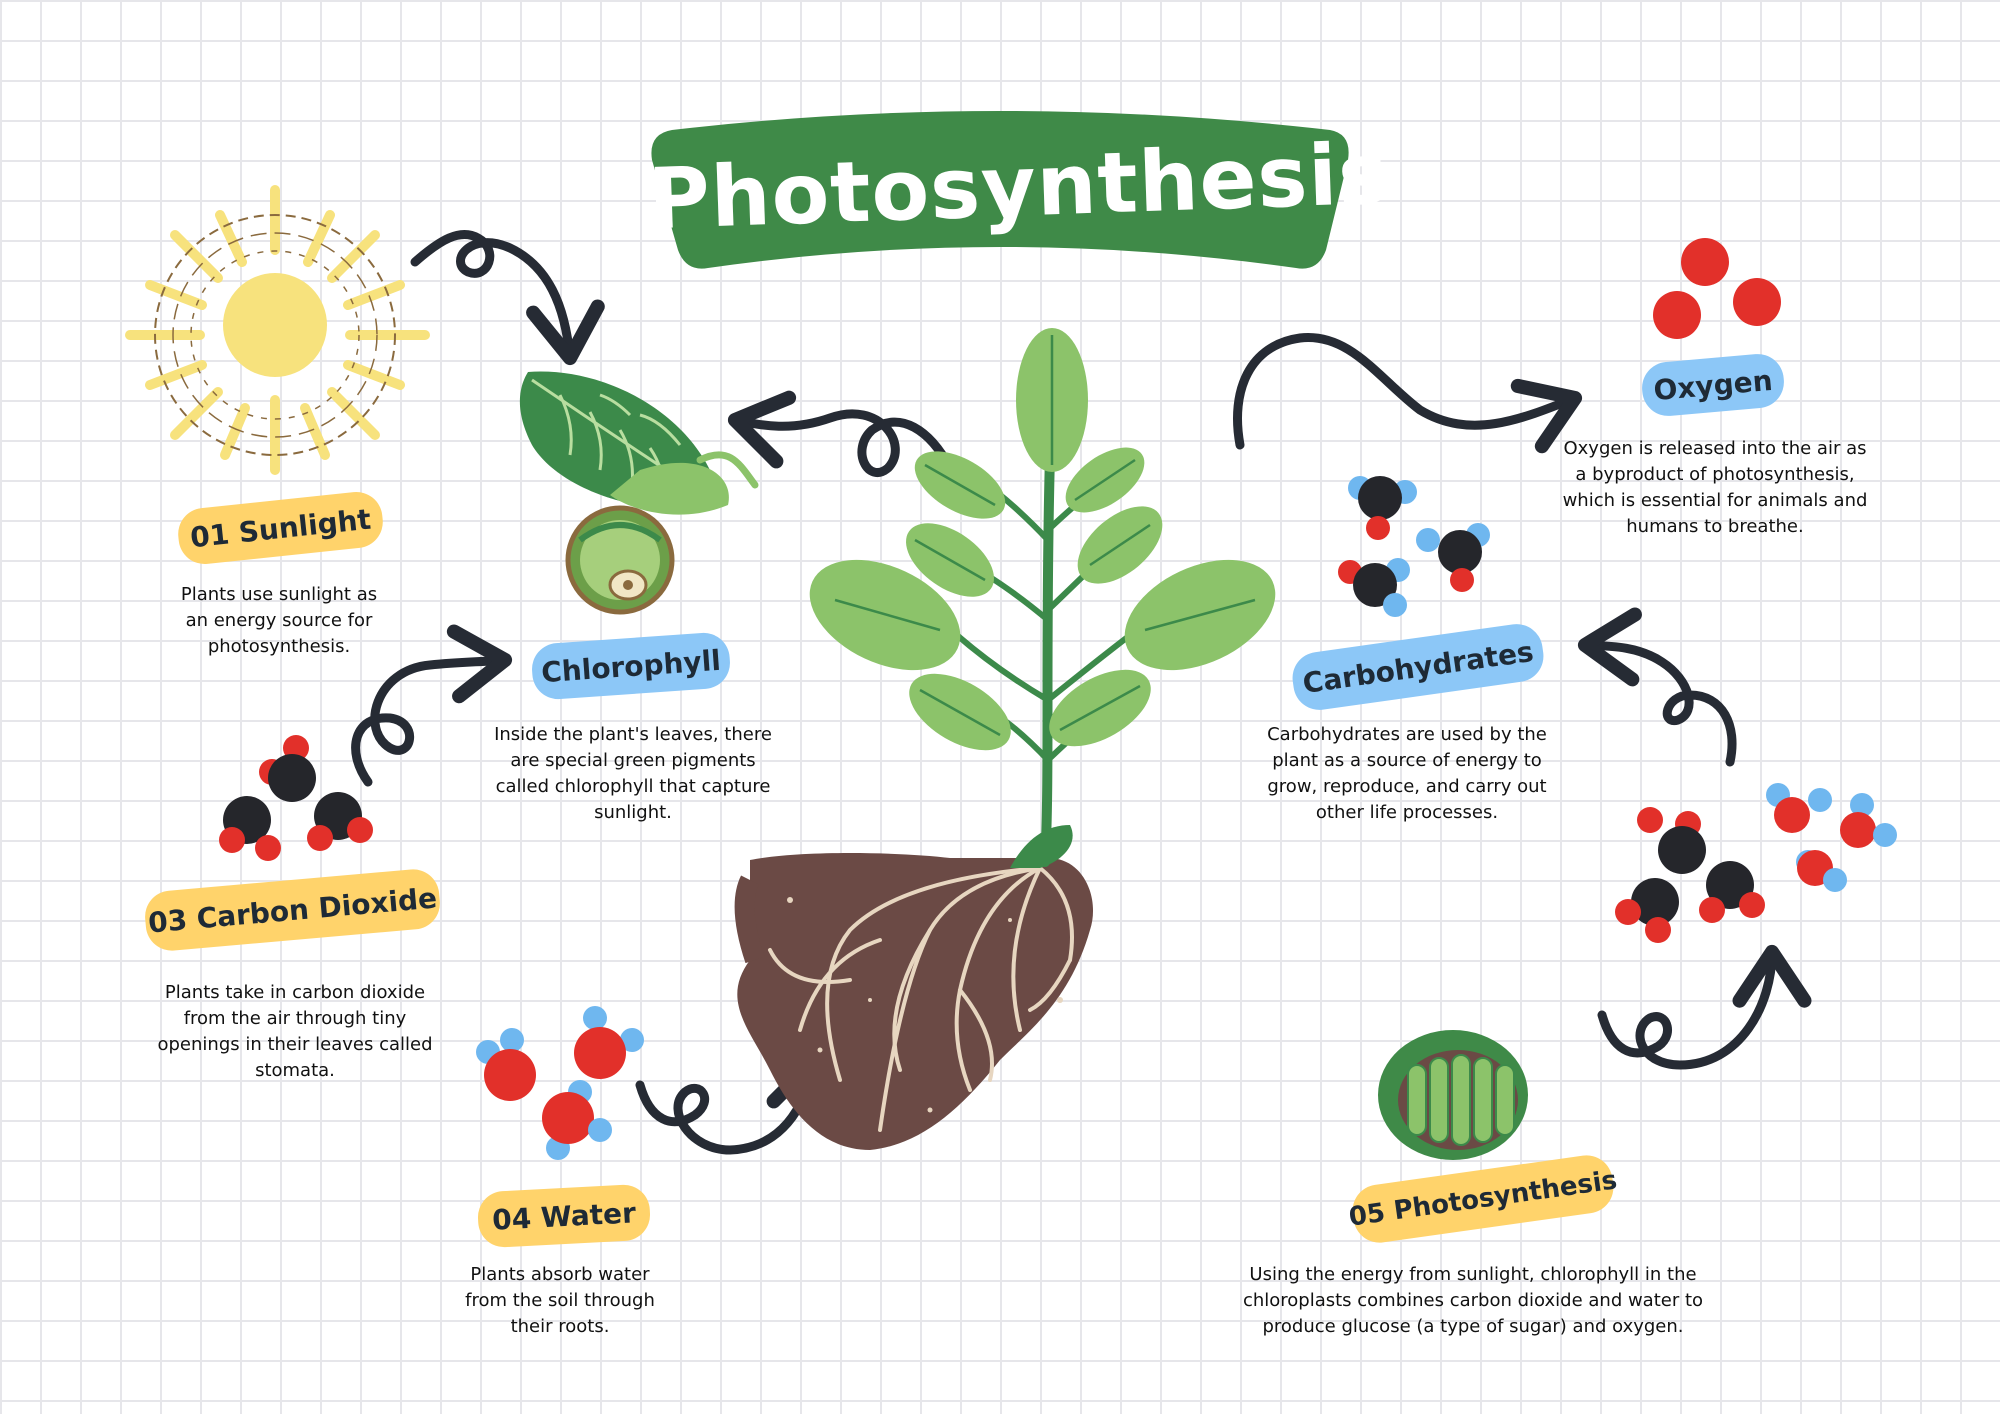  What do you see at coordinates (1000, 190) in the screenshot?
I see `title-banner` at bounding box center [1000, 190].